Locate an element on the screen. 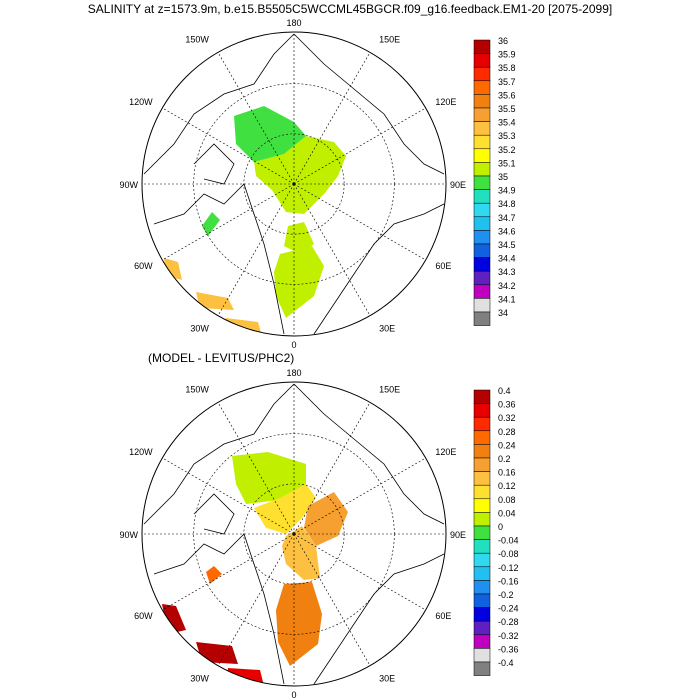 The height and width of the screenshot is (700, 700). longitude-label-lower_left2: 30W is located at coordinates (199, 678).